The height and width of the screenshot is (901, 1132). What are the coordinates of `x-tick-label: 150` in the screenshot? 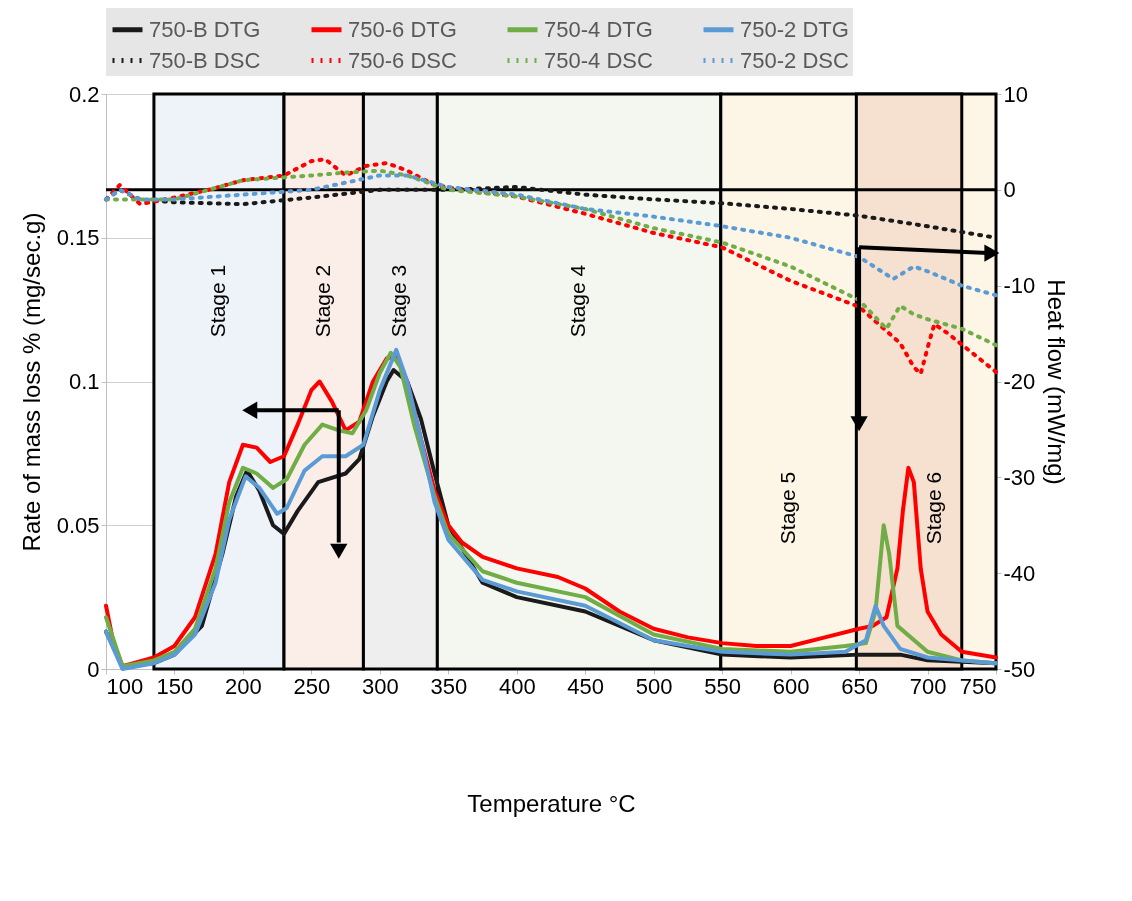 It's located at (175, 686).